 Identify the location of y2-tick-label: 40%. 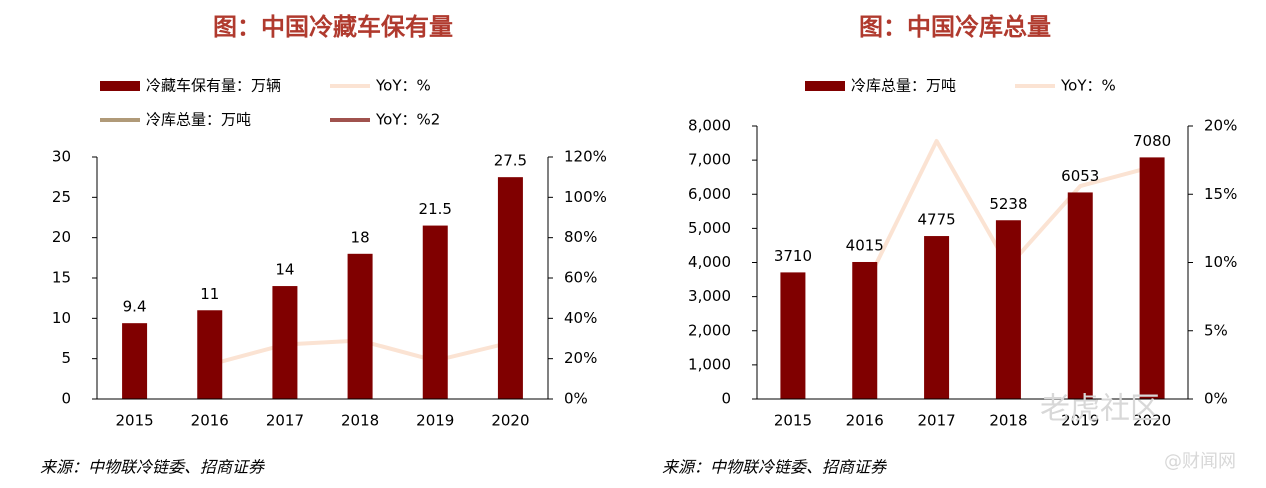
(580, 318).